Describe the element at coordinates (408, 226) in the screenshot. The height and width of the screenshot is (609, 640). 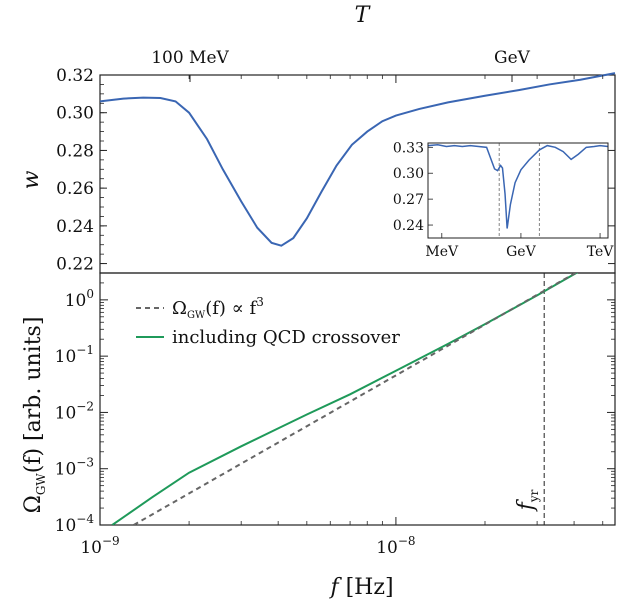
I see `inset-ytick-label: 0.24` at that location.